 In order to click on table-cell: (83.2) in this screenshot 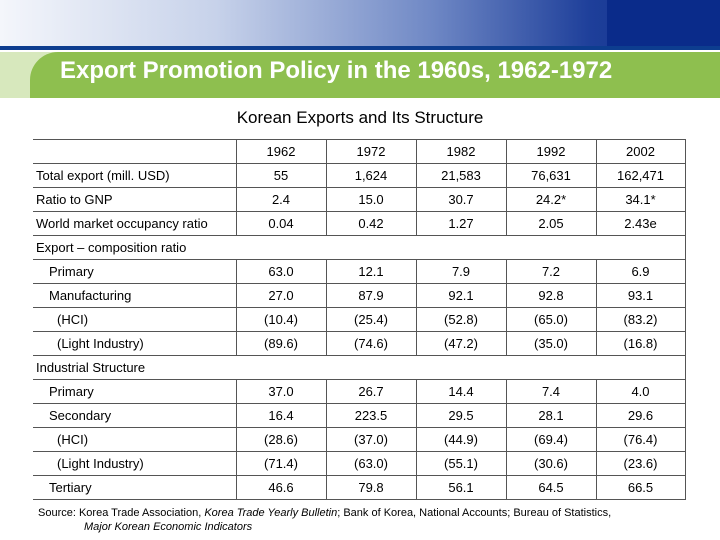, I will do `click(640, 319)`.